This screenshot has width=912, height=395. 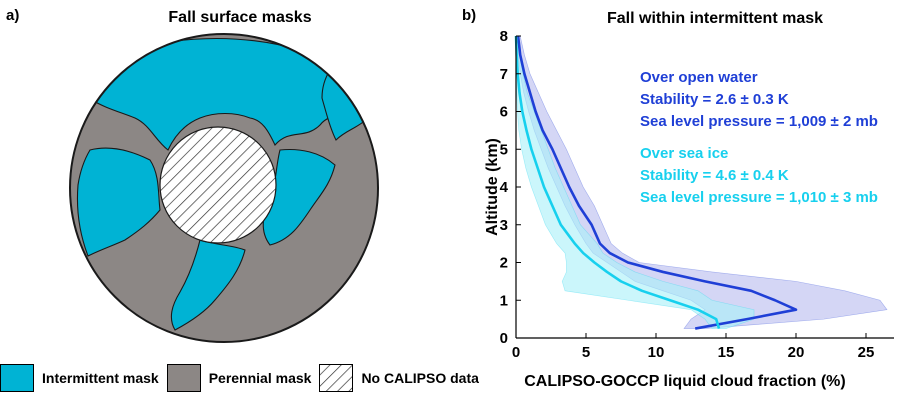 What do you see at coordinates (504, 112) in the screenshot?
I see `y-tick-label: 6` at bounding box center [504, 112].